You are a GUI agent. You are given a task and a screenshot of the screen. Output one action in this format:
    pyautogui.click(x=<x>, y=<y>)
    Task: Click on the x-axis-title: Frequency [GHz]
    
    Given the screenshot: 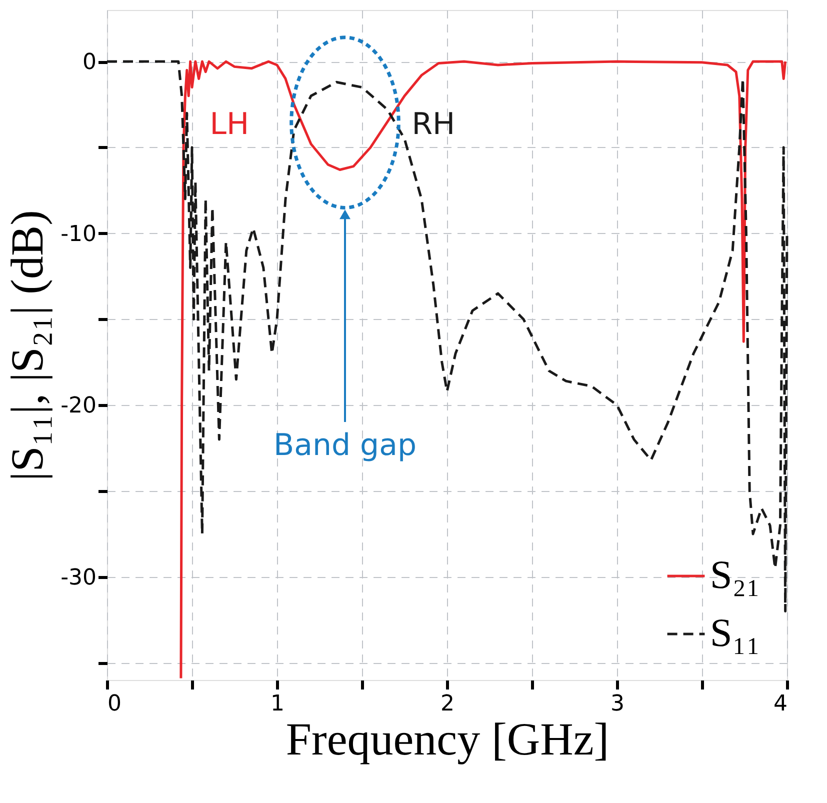 What is the action you would take?
    pyautogui.click(x=448, y=739)
    